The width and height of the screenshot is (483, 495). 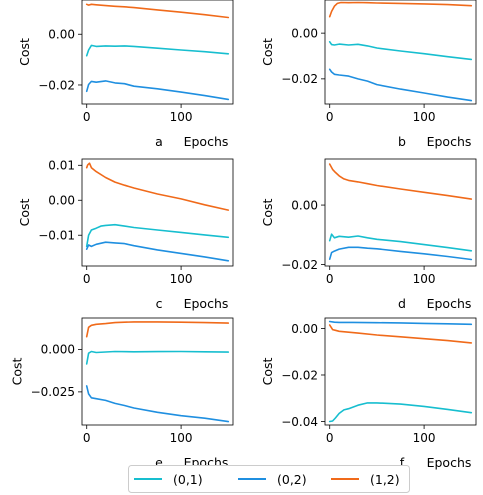 I want to click on chart-panel-d: 0 100 −0.02 0.00 Cost d Epochs, so click(x=368, y=234).